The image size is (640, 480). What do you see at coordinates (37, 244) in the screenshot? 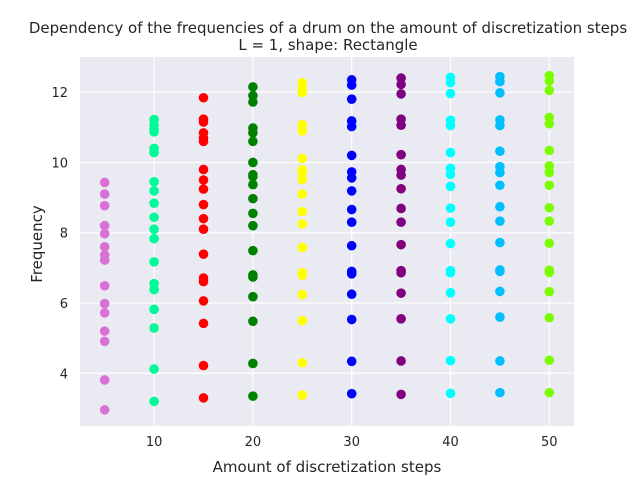
I see `y-axis-label: Frequency` at bounding box center [37, 244].